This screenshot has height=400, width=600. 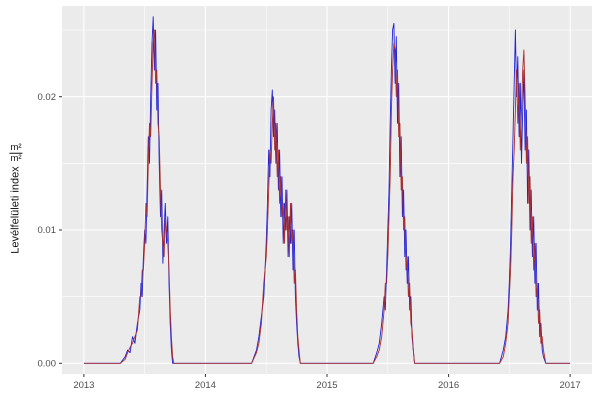 What do you see at coordinates (83, 385) in the screenshot?
I see `x-tick-label: 2013` at bounding box center [83, 385].